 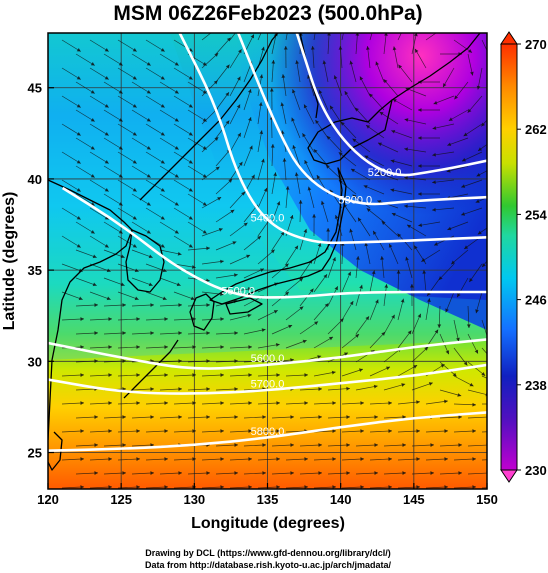 I want to click on y-tick-label: 30, so click(x=35, y=361).